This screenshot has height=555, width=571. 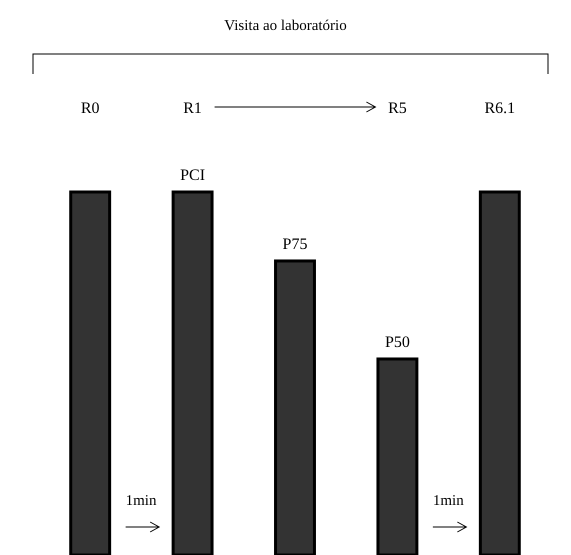 What do you see at coordinates (500, 108) in the screenshot?
I see `text: R6.1` at bounding box center [500, 108].